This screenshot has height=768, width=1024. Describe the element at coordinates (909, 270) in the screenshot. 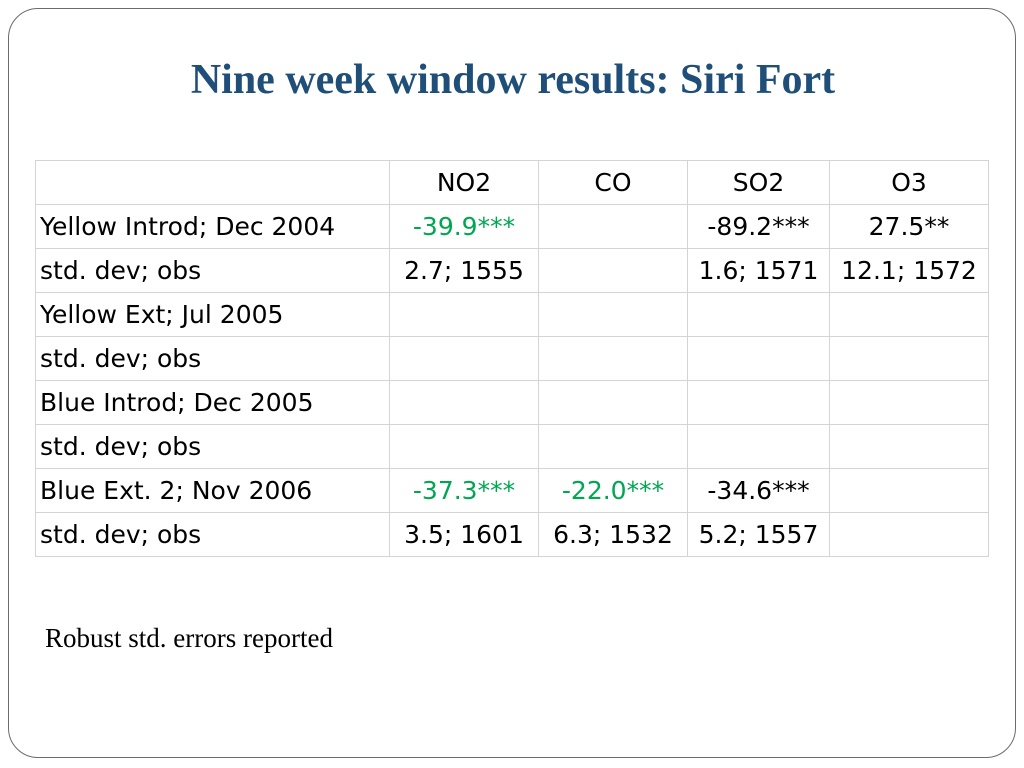

I see `cell-o3: 12.1; 1572` at that location.